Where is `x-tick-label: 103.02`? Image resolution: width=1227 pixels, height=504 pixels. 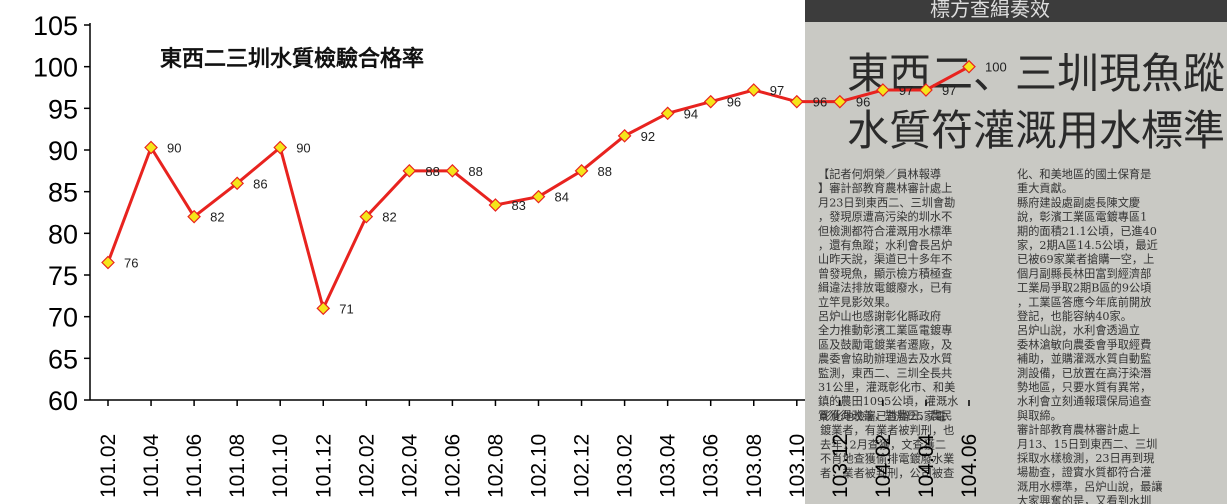
x-tick-label: 103.02 is located at coordinates (625, 466).